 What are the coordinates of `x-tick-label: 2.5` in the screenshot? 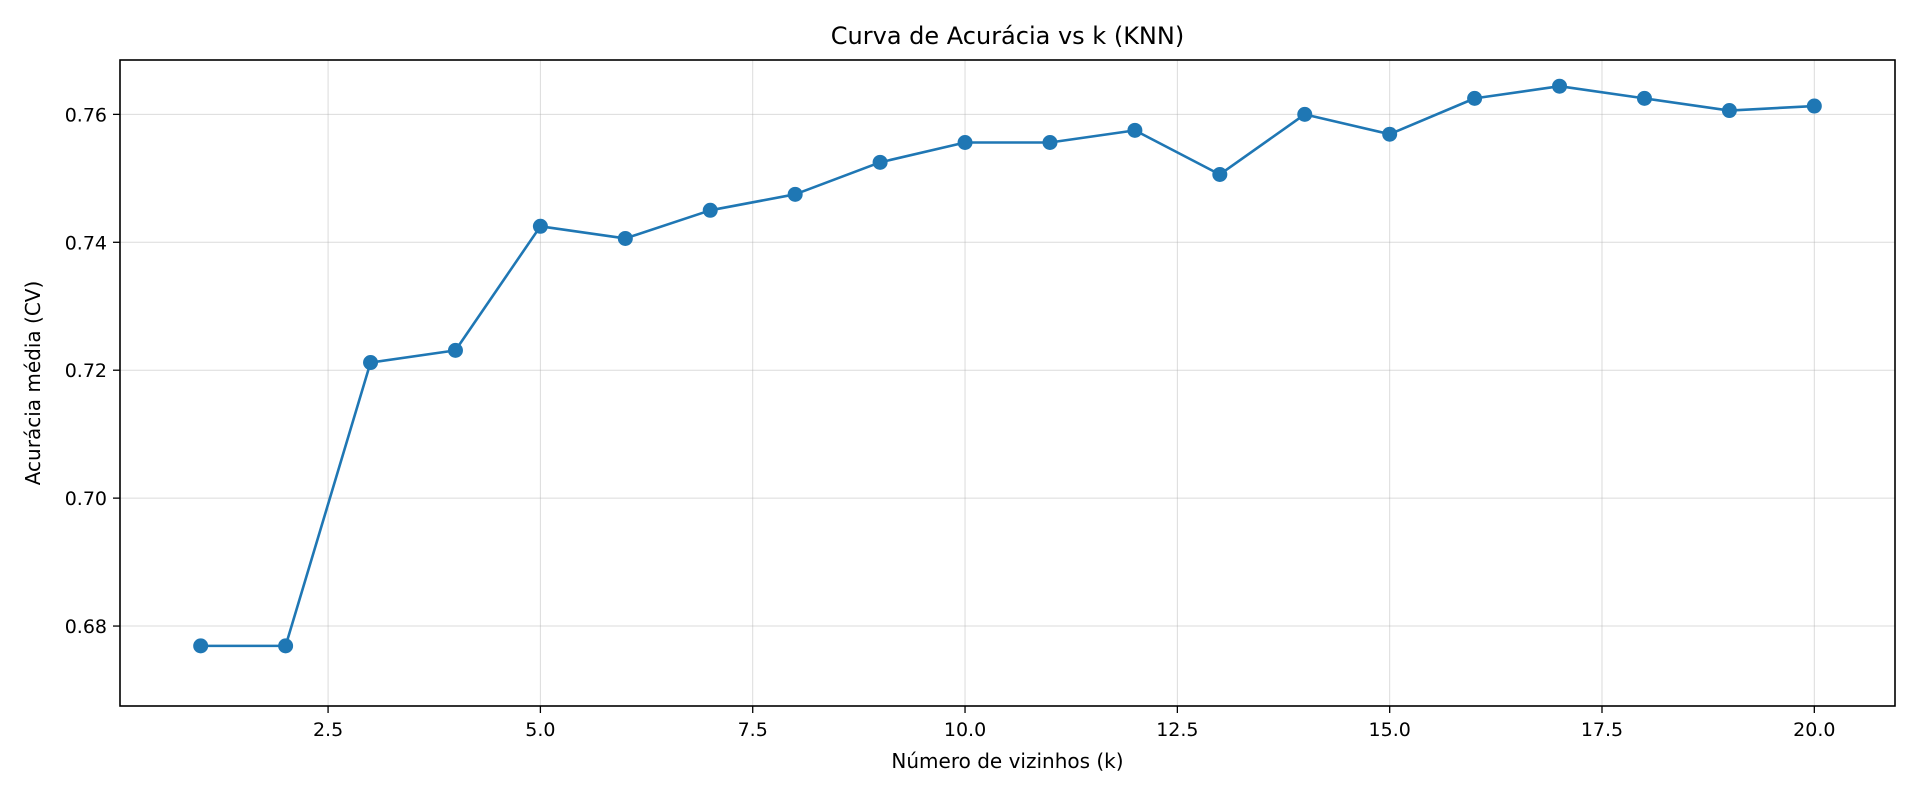 It's located at (328, 730).